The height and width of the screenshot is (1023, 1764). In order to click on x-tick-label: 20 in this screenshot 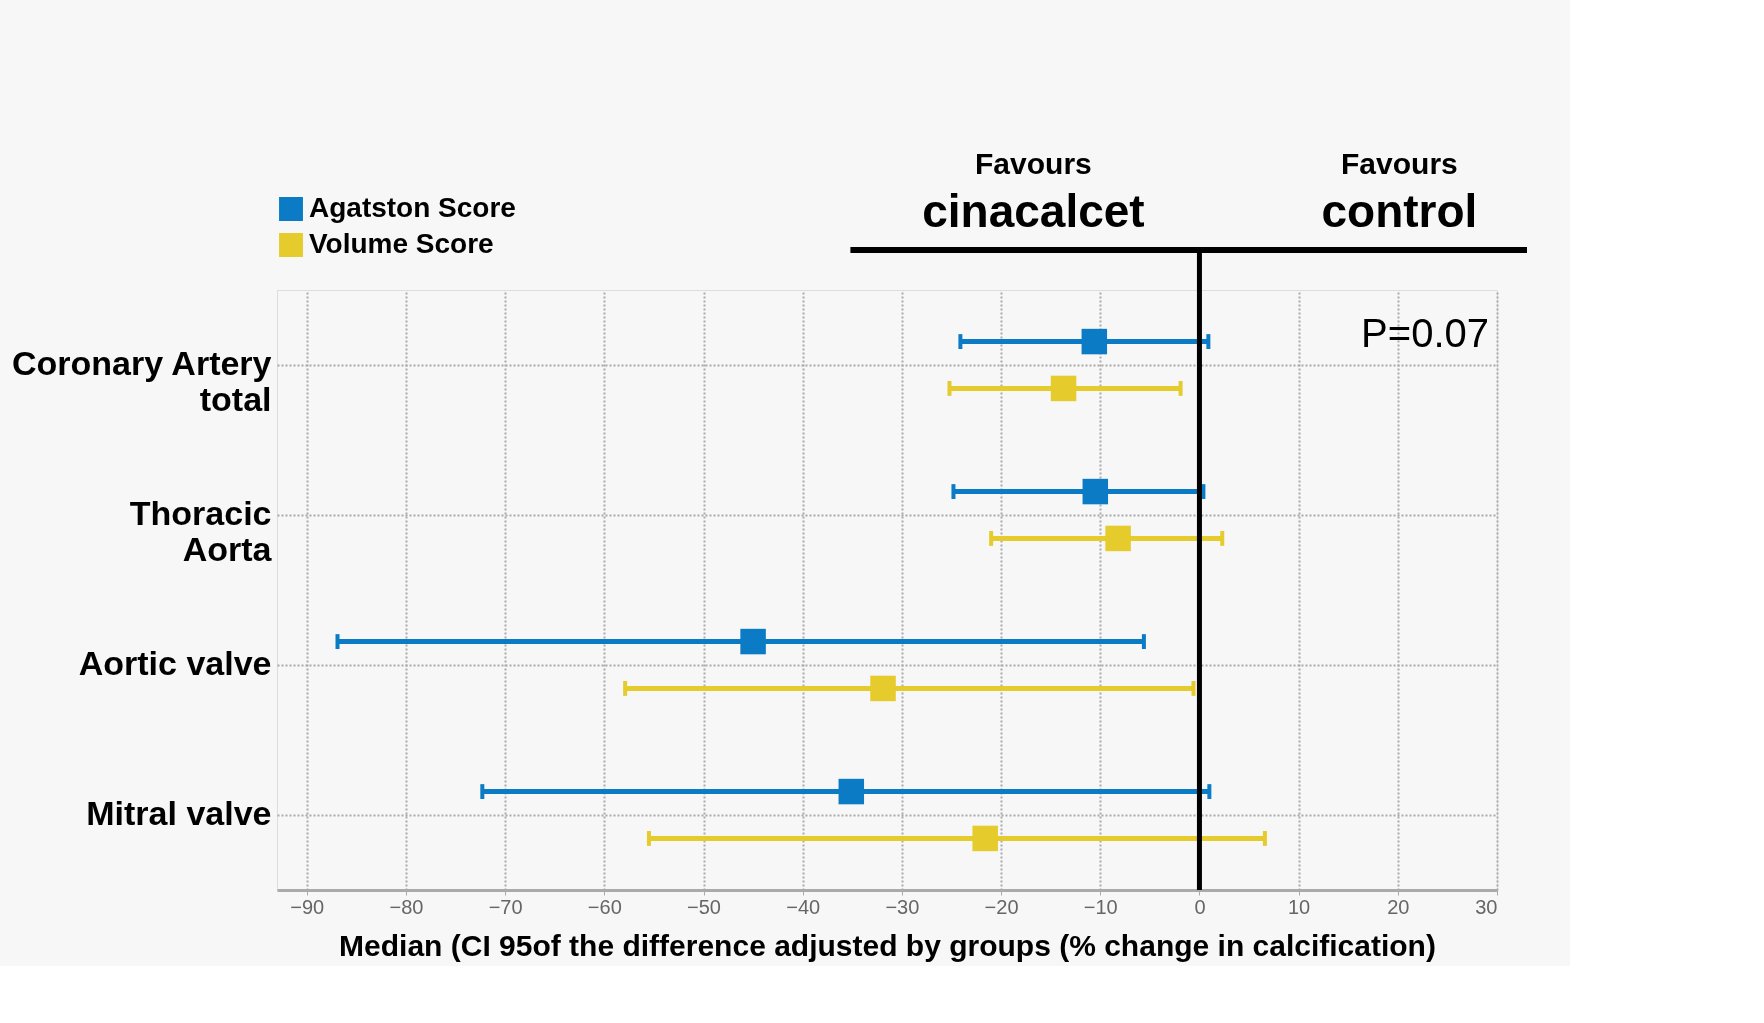, I will do `click(1398, 906)`.